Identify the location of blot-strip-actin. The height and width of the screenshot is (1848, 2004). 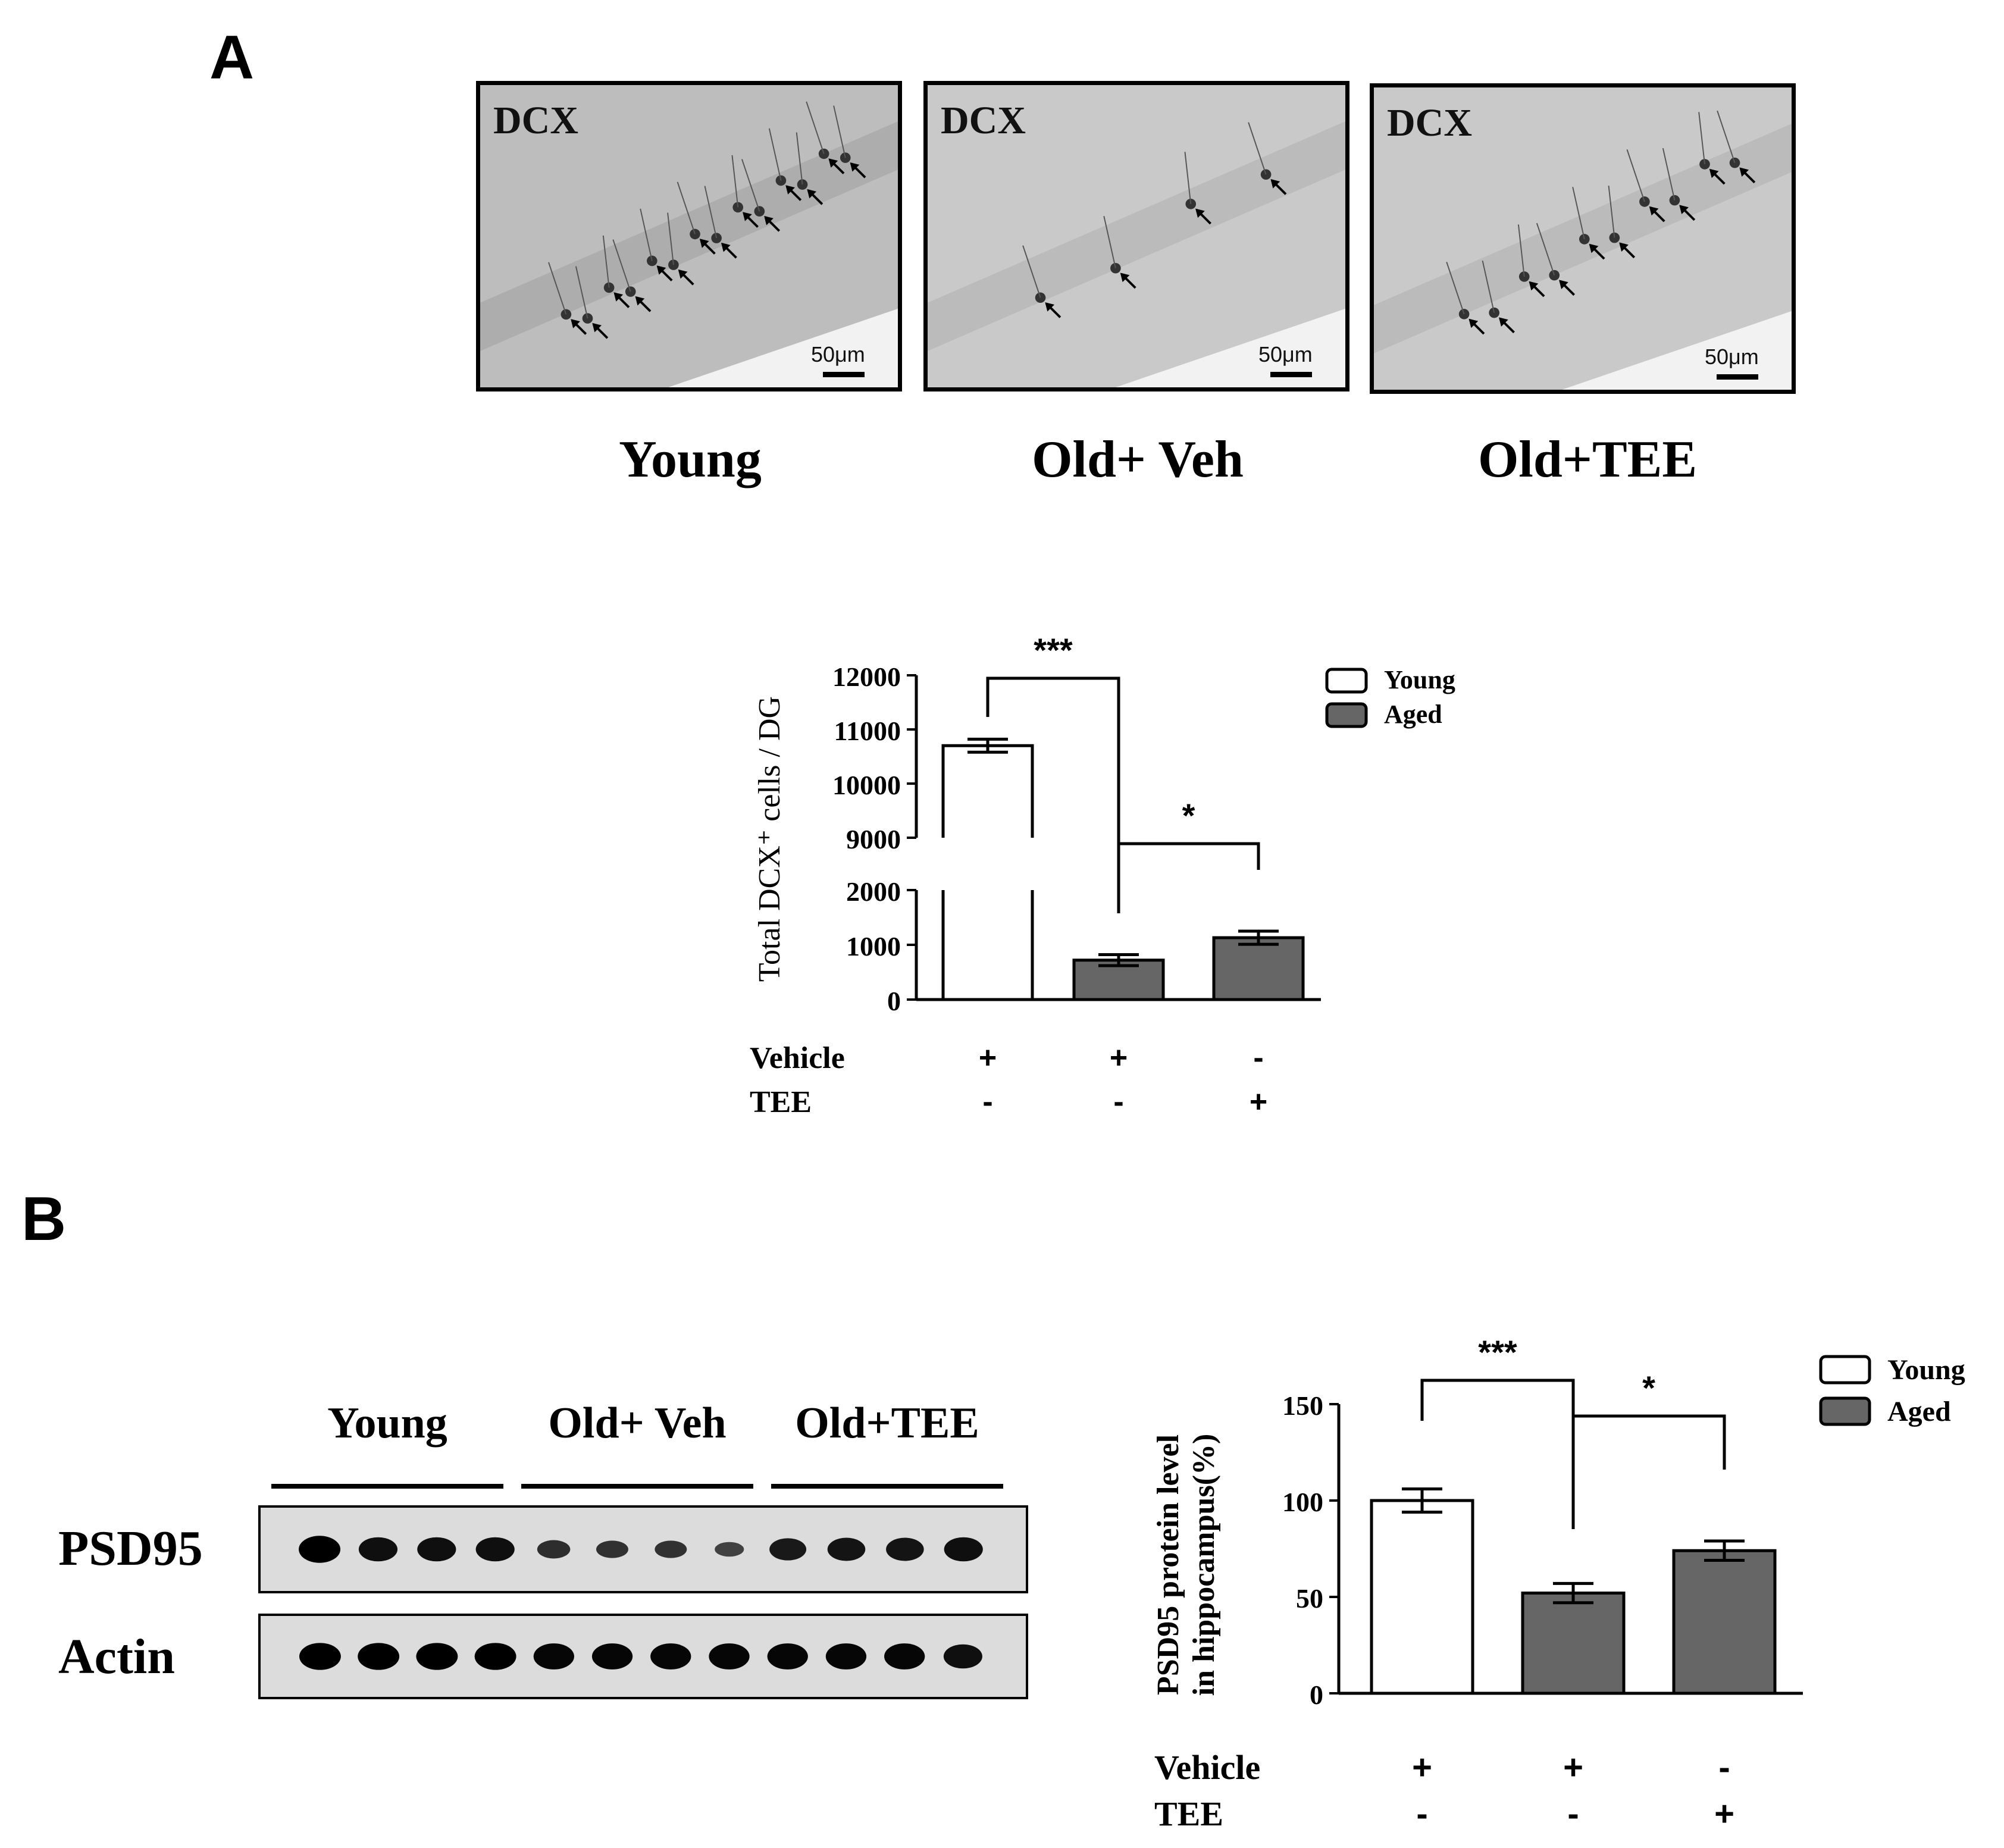
(643, 1656).